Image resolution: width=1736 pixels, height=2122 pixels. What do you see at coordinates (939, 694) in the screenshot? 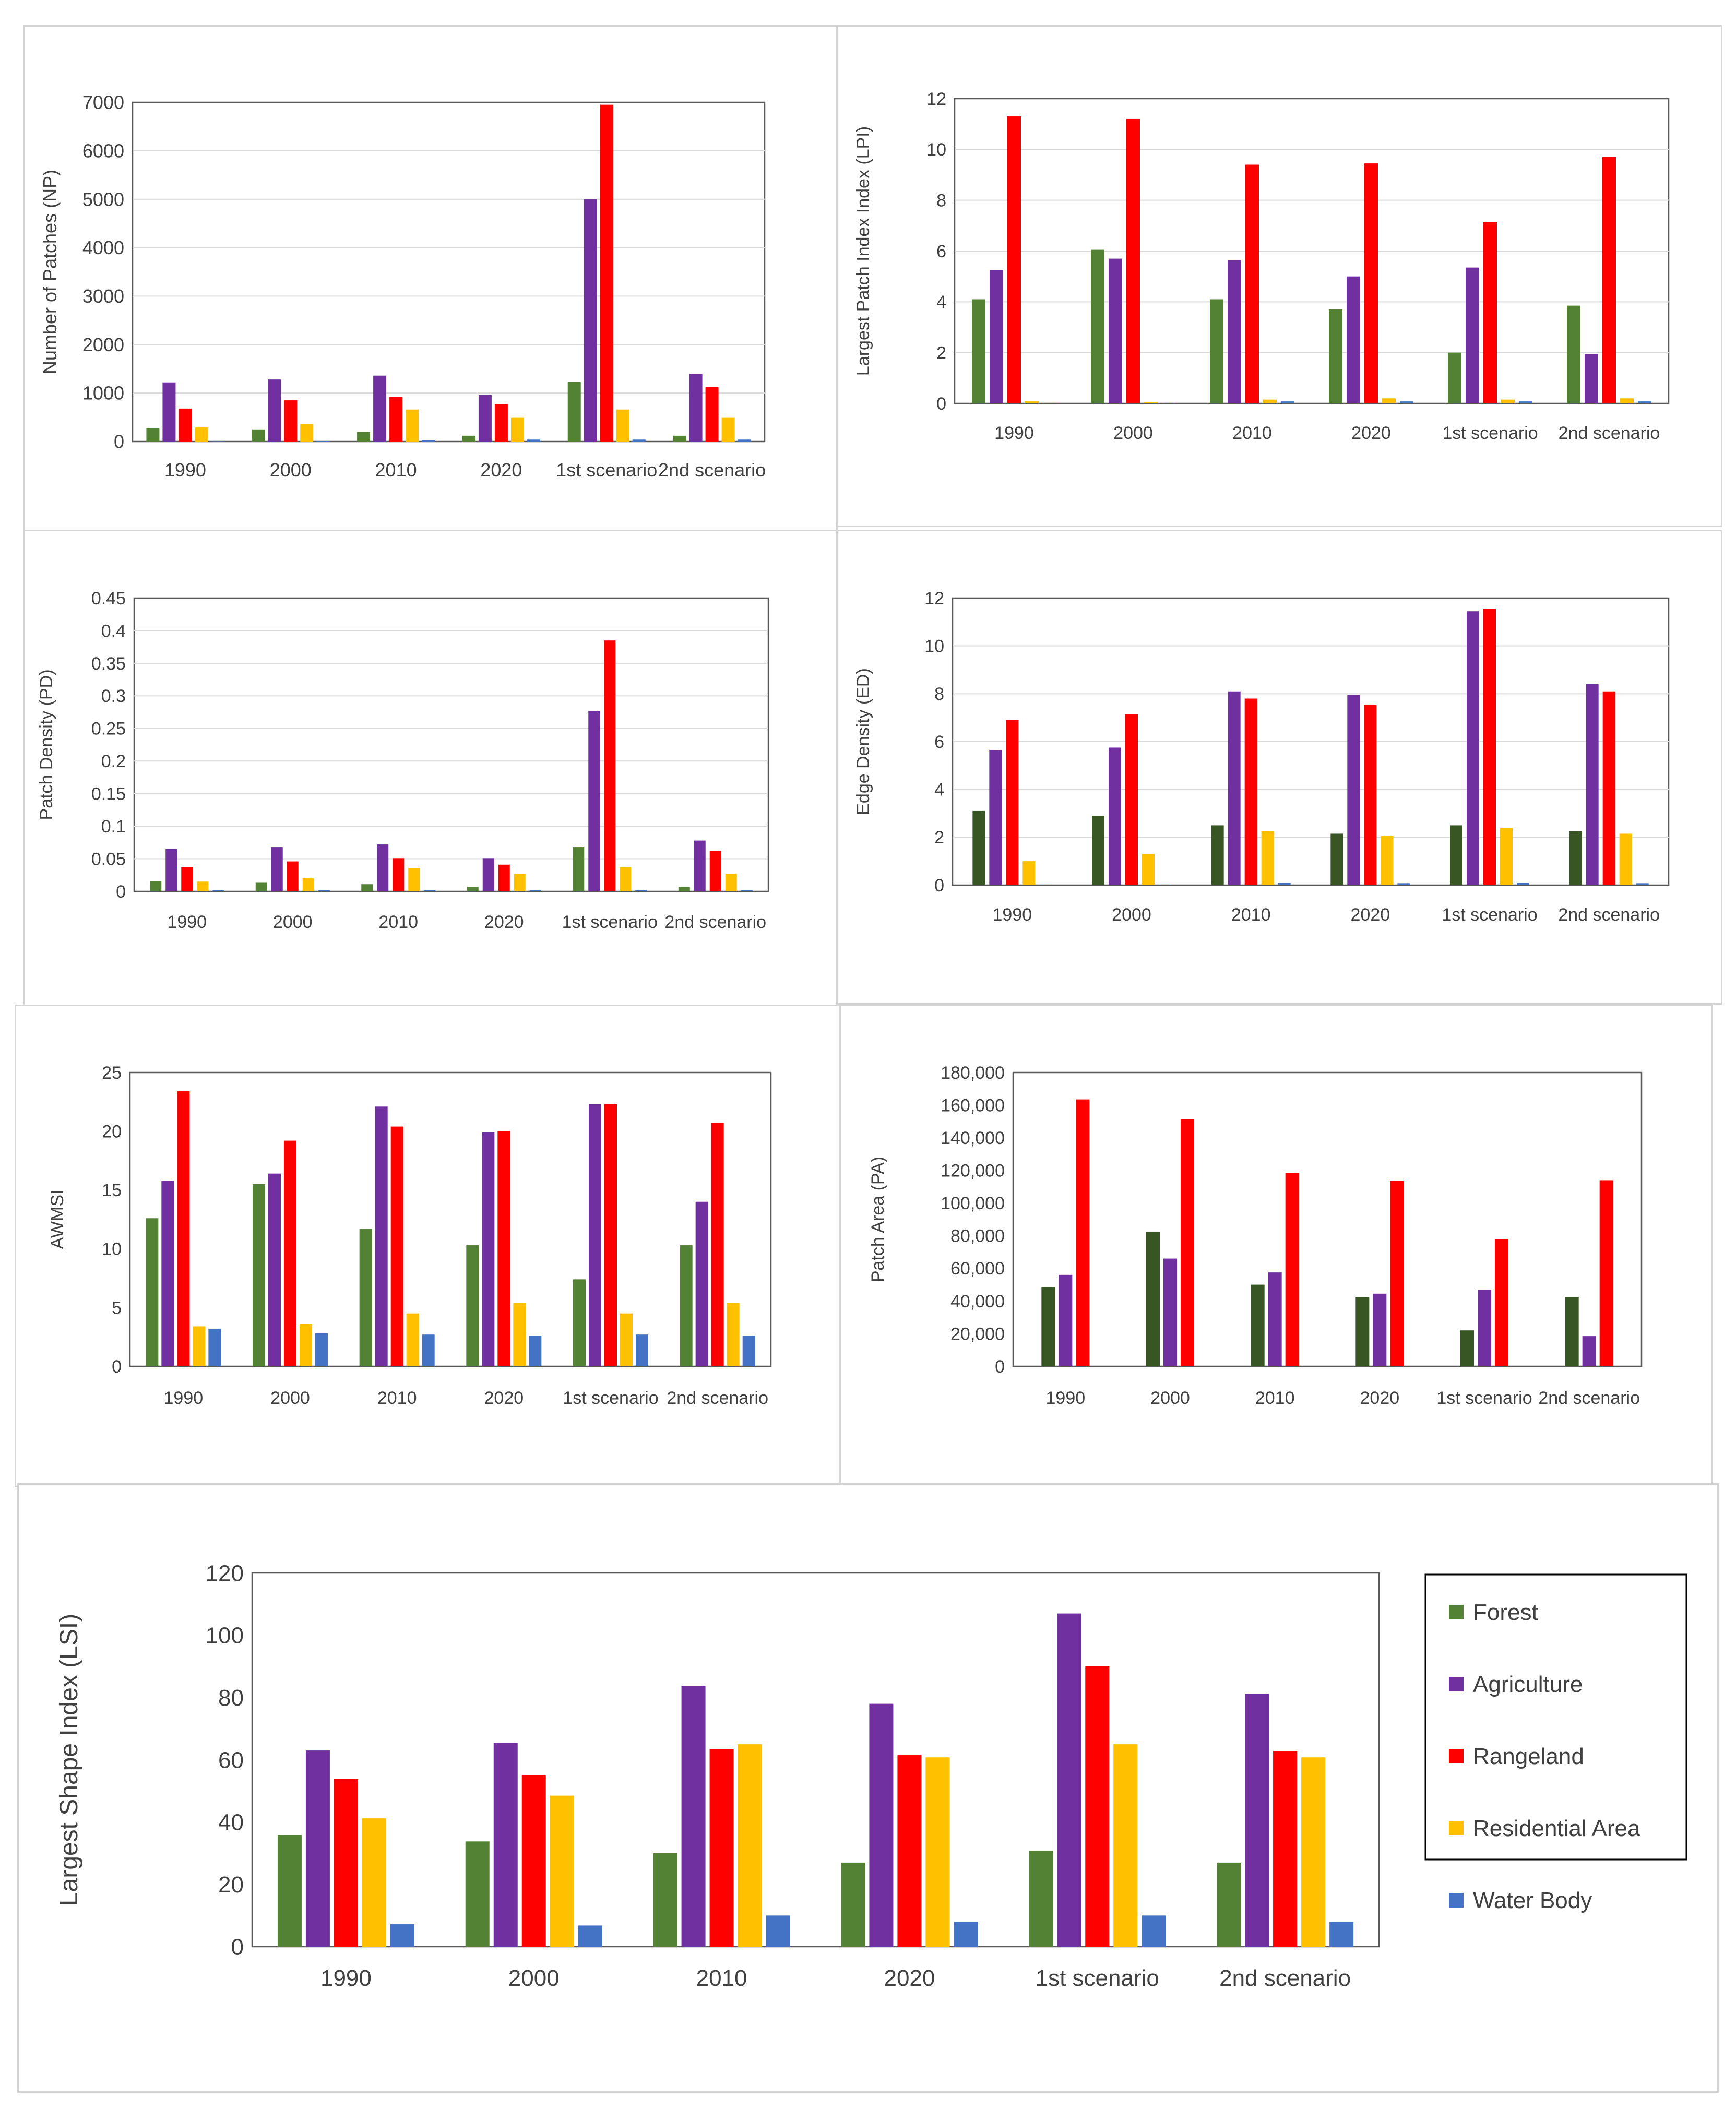
I see `y-tick-label: 8` at bounding box center [939, 694].